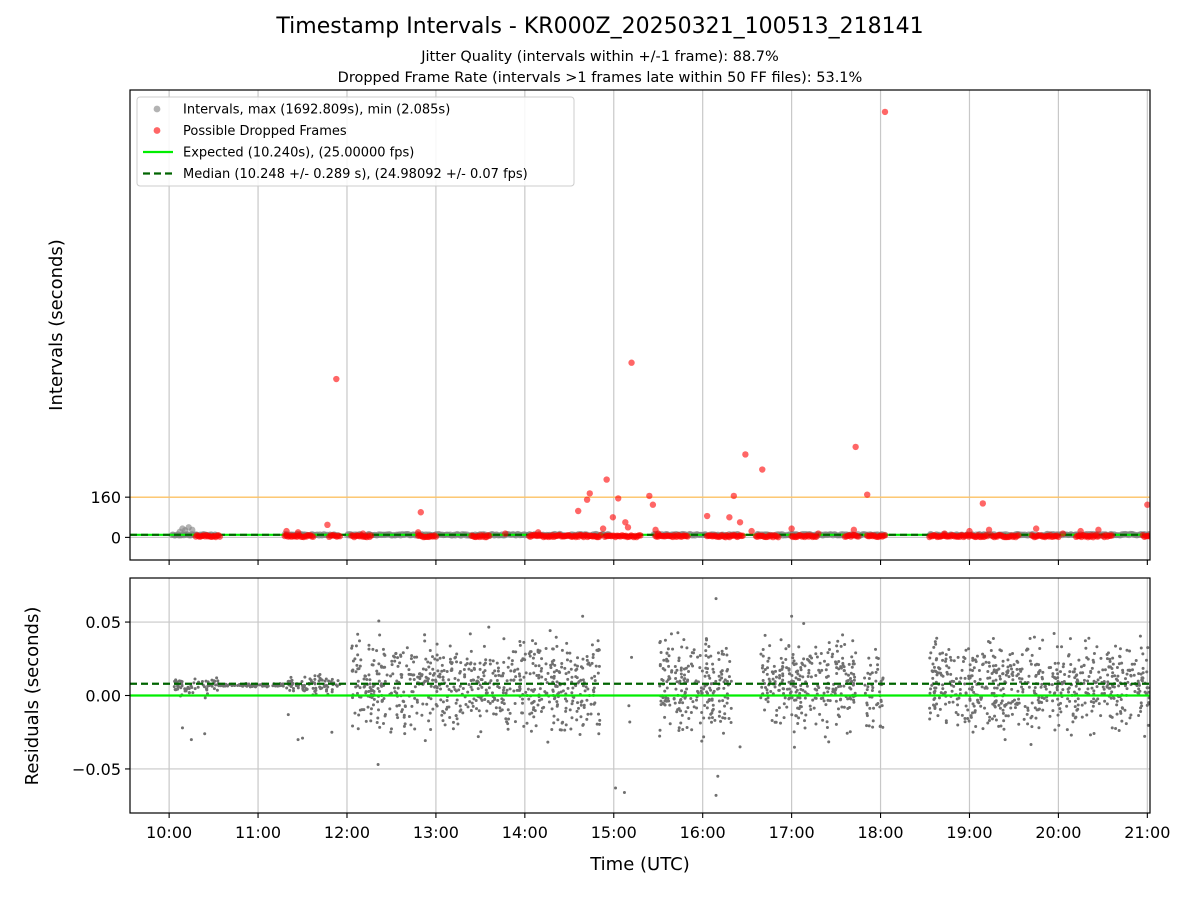 This screenshot has height=900, width=1200. I want to click on top-y-tick-label: 0, so click(116, 537).